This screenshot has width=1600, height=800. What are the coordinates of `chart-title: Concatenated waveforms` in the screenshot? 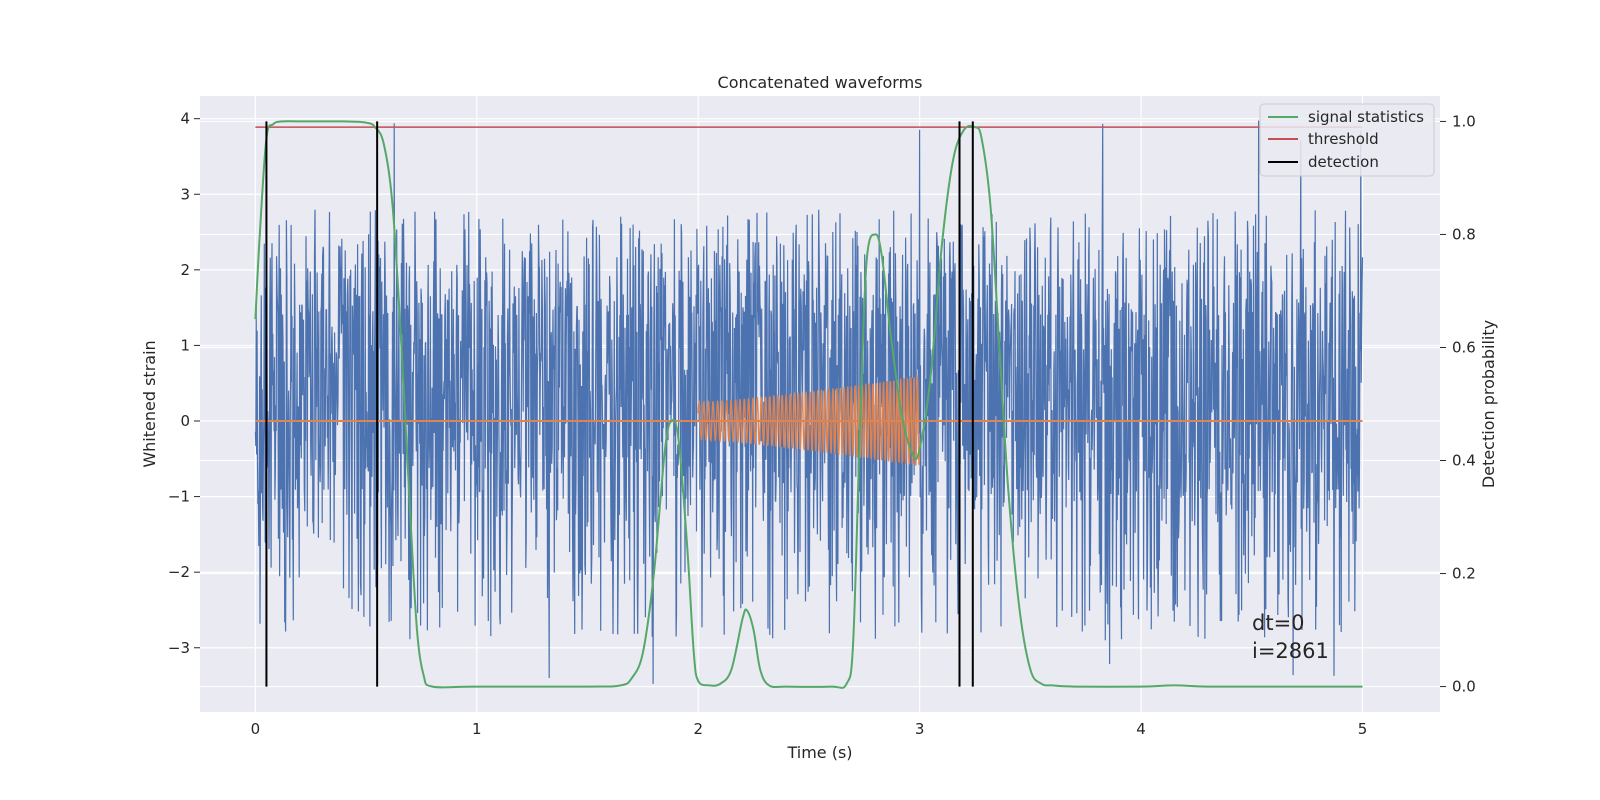 It's located at (820, 82).